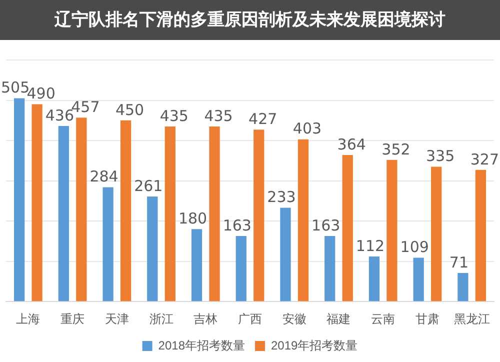 The width and height of the screenshot is (500, 362). What do you see at coordinates (370, 245) in the screenshot?
I see `data-label: 112` at bounding box center [370, 245].